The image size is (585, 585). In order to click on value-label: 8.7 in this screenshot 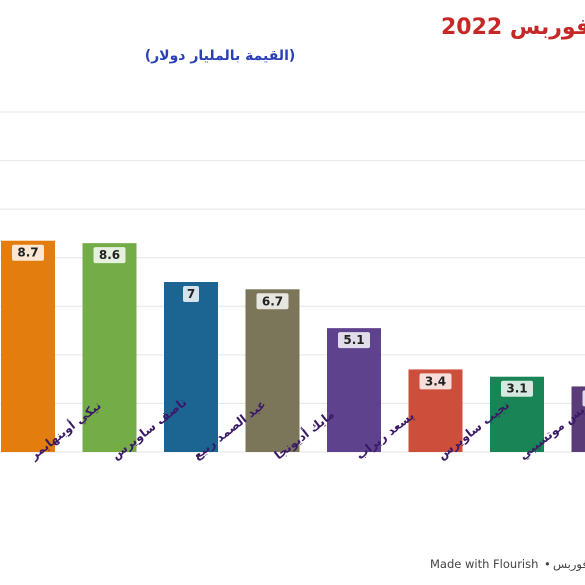, I will do `click(28, 252)`.